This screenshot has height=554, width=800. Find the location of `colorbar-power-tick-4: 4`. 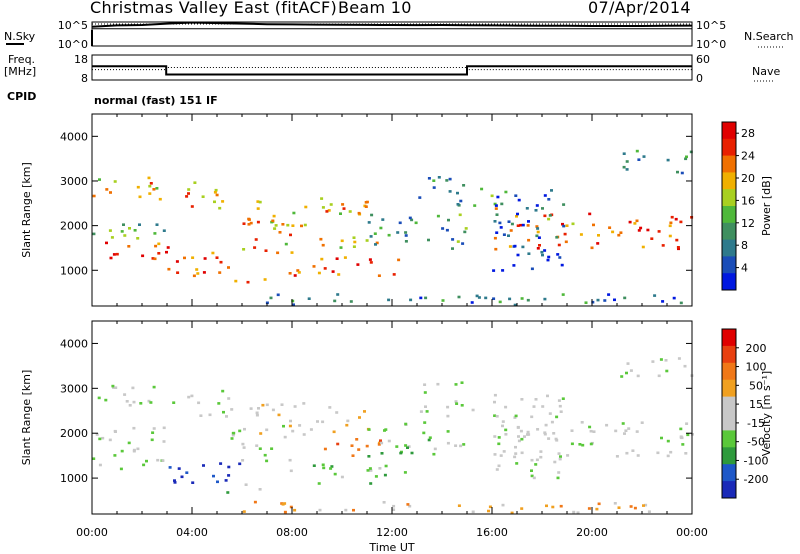

colorbar-power-tick-4: 4 is located at coordinates (744, 268).